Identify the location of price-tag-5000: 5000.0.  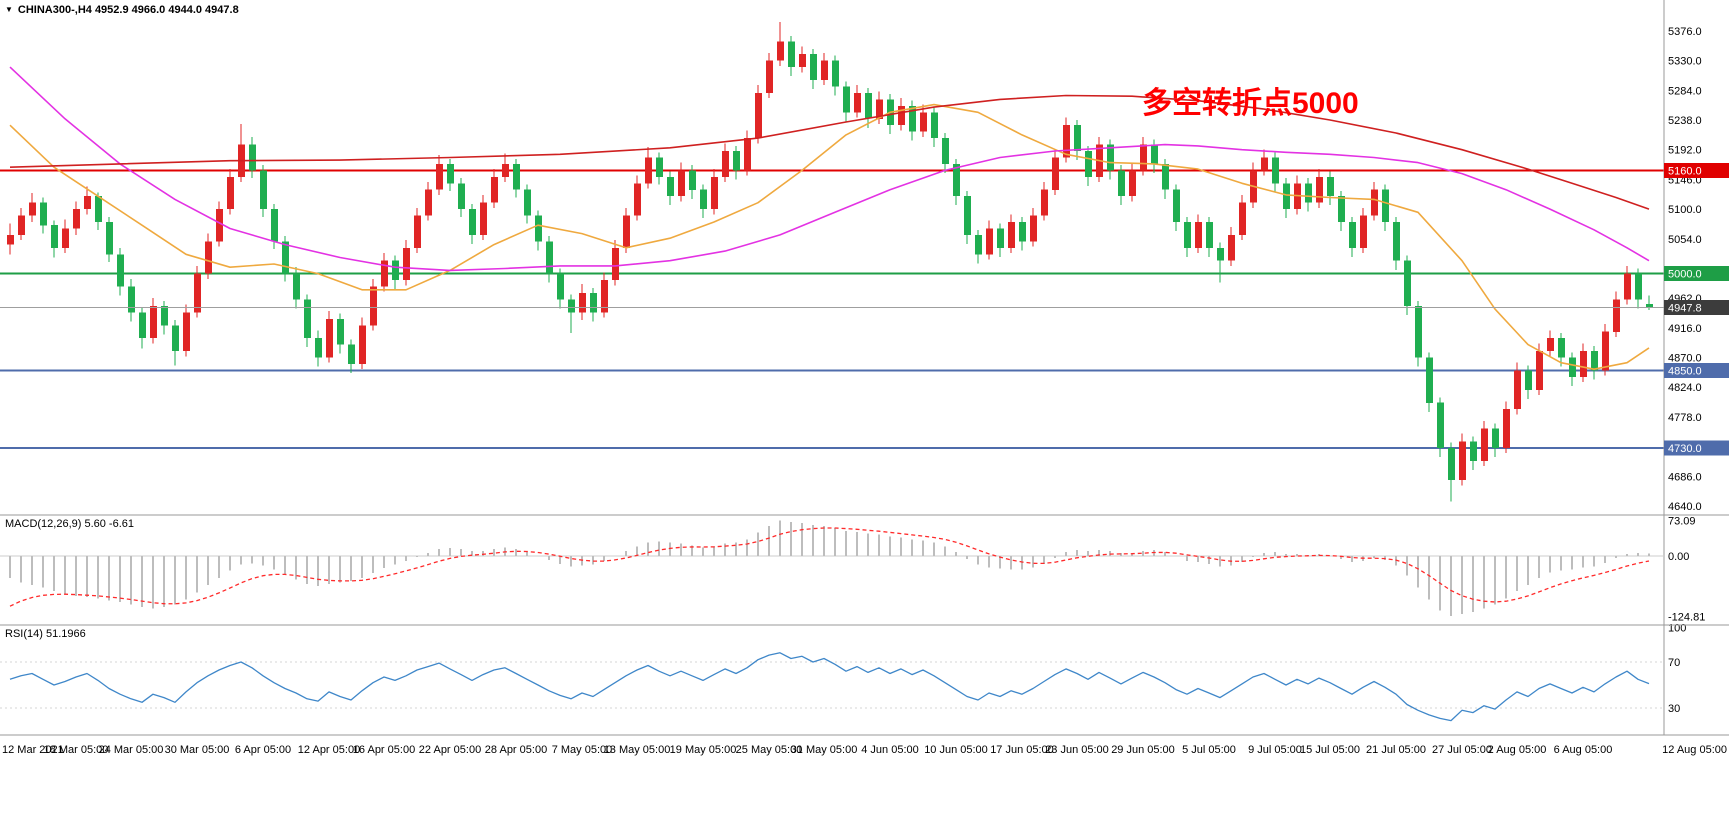
(1696, 274).